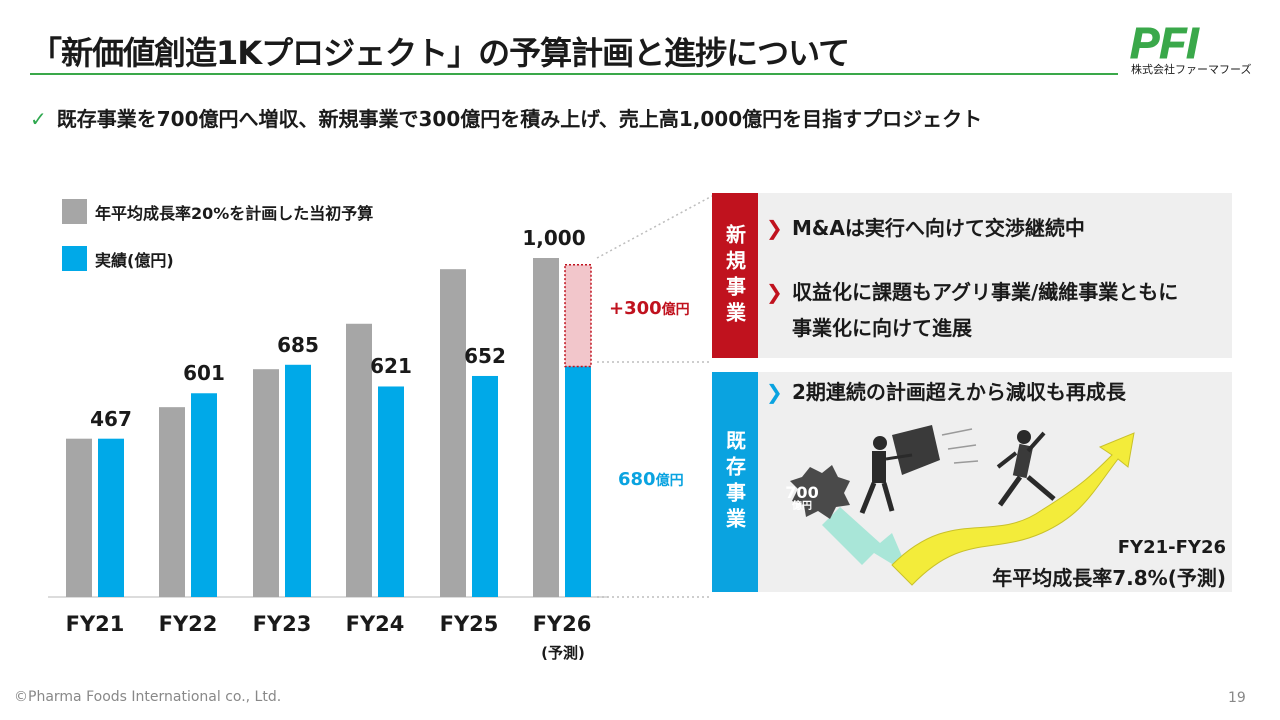  I want to click on existing-business-bullet: ❯ 2期連続の計画超えから減収も再成長, so click(946, 392).